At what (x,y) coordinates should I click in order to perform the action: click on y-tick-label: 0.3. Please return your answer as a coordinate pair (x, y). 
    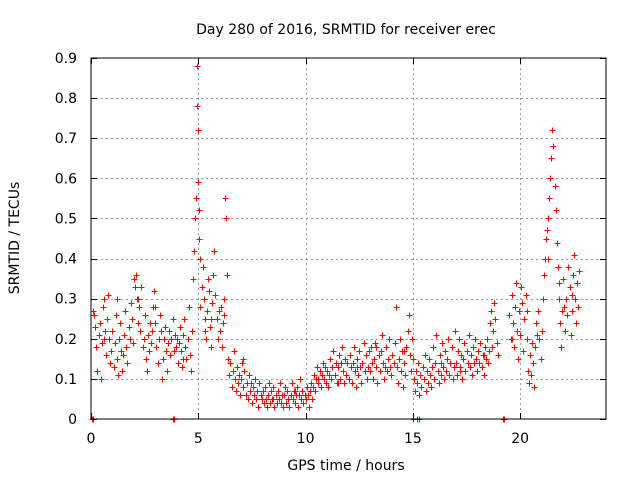
    Looking at the image, I should click on (66, 300).